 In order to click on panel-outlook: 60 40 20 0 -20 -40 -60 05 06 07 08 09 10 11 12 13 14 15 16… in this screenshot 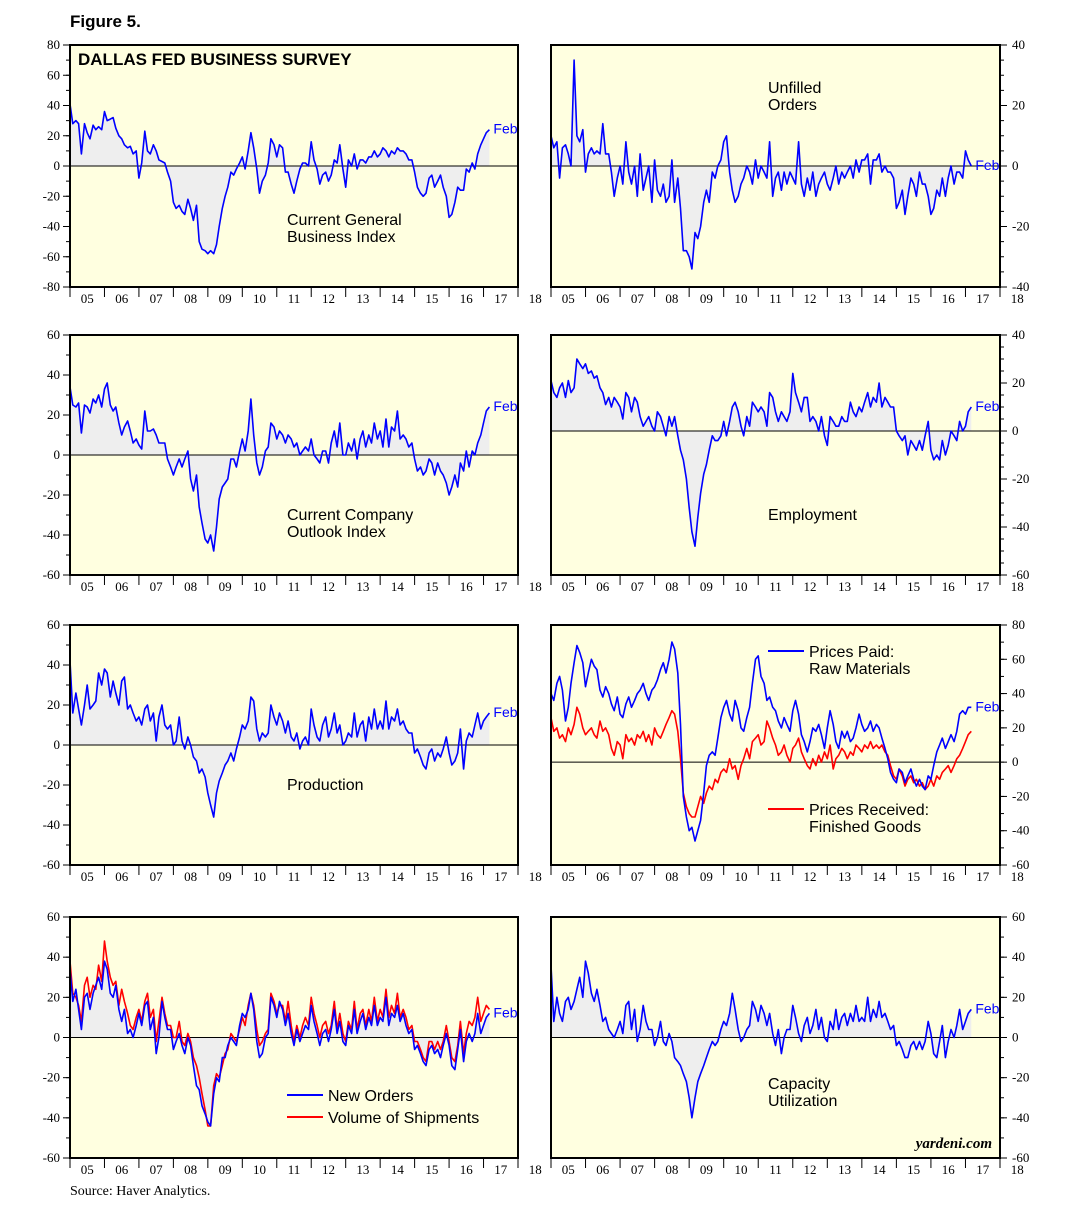, I will do `click(292, 460)`.